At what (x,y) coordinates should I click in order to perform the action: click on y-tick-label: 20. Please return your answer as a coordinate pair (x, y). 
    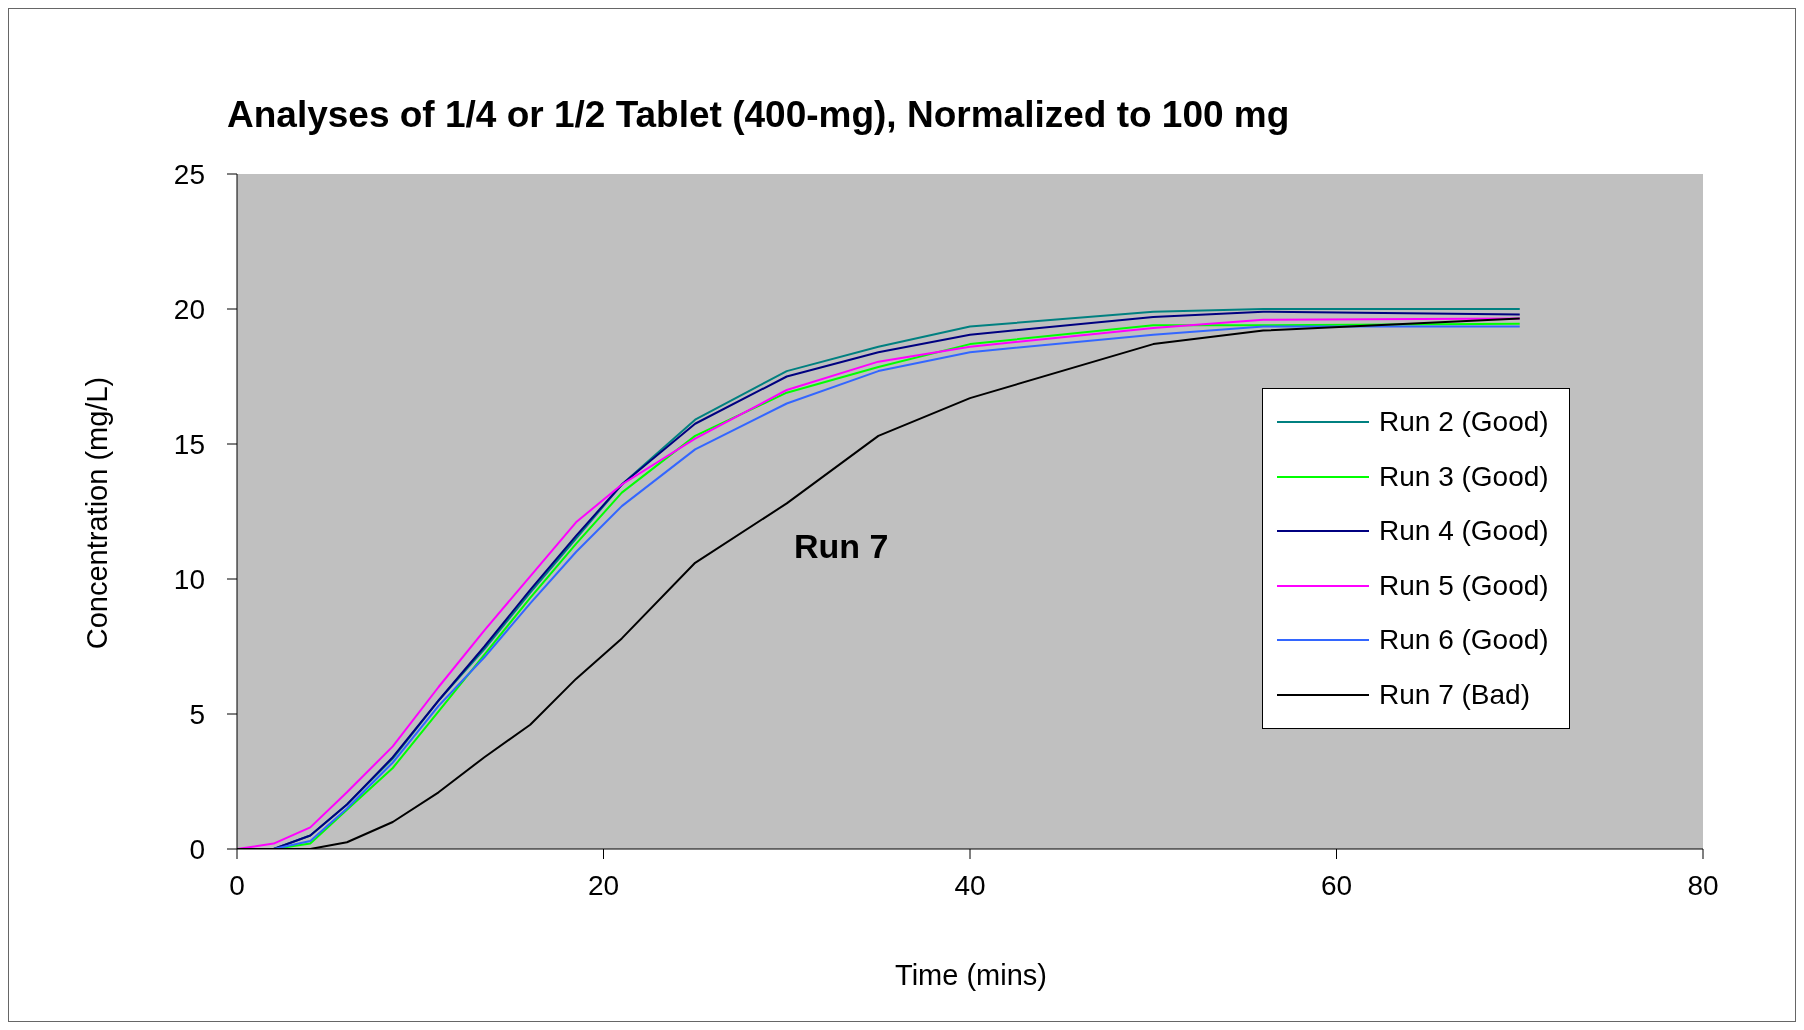
    Looking at the image, I should click on (189, 309).